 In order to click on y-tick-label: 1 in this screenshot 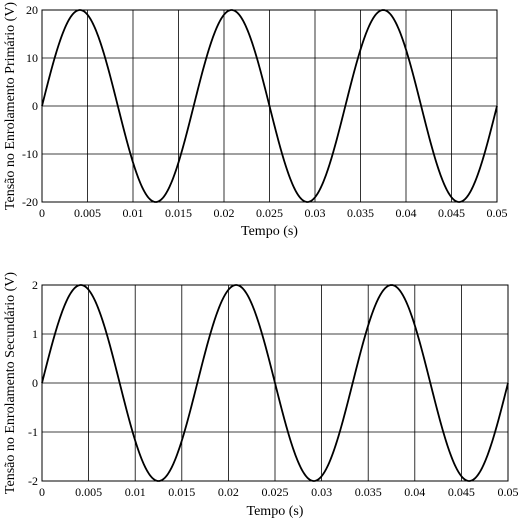, I will do `click(35, 334)`.